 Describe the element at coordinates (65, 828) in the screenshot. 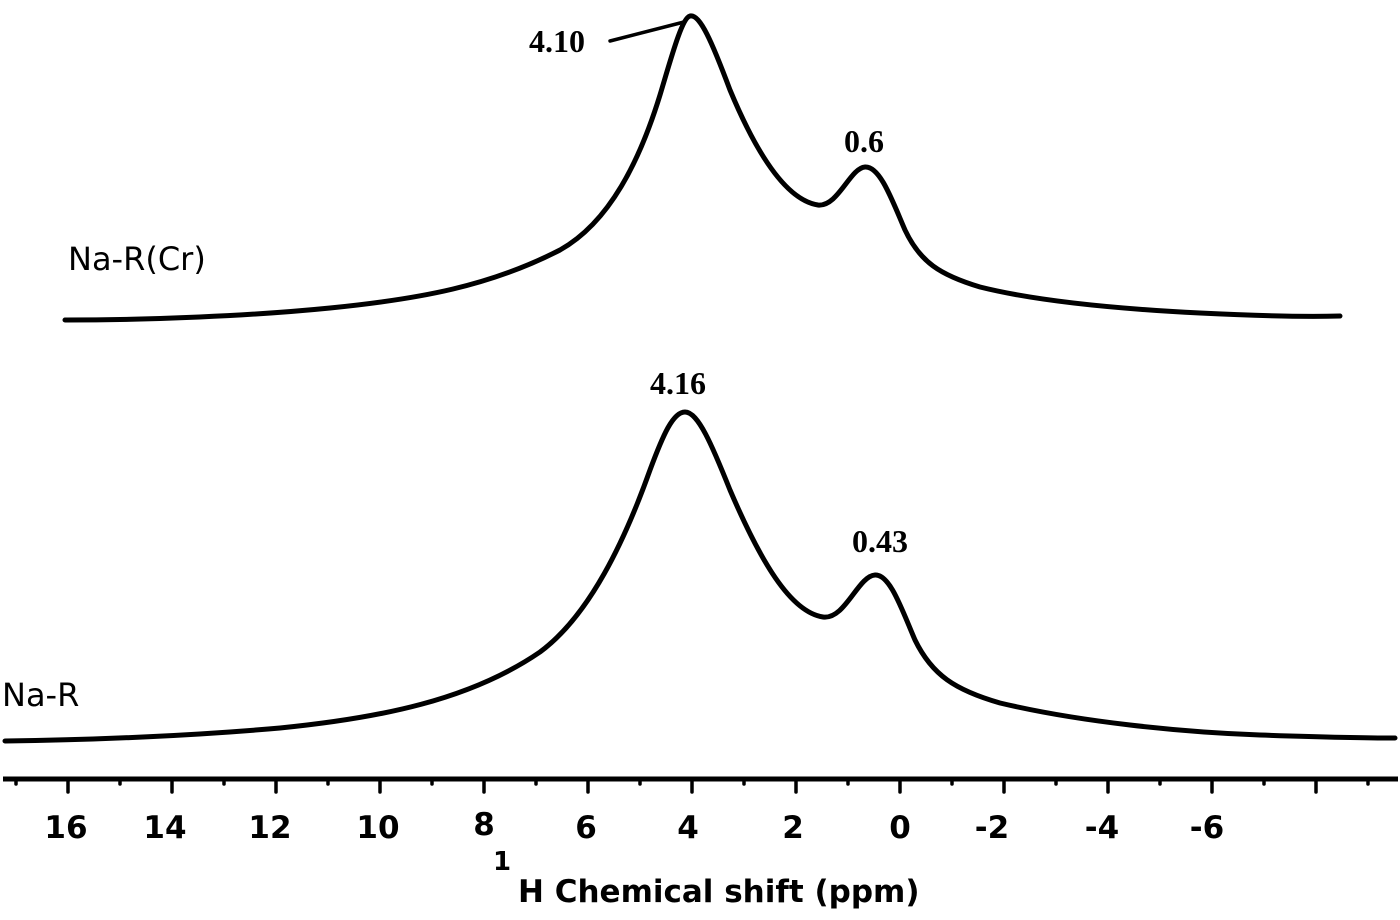

I see `tick-label-16: 16` at that location.